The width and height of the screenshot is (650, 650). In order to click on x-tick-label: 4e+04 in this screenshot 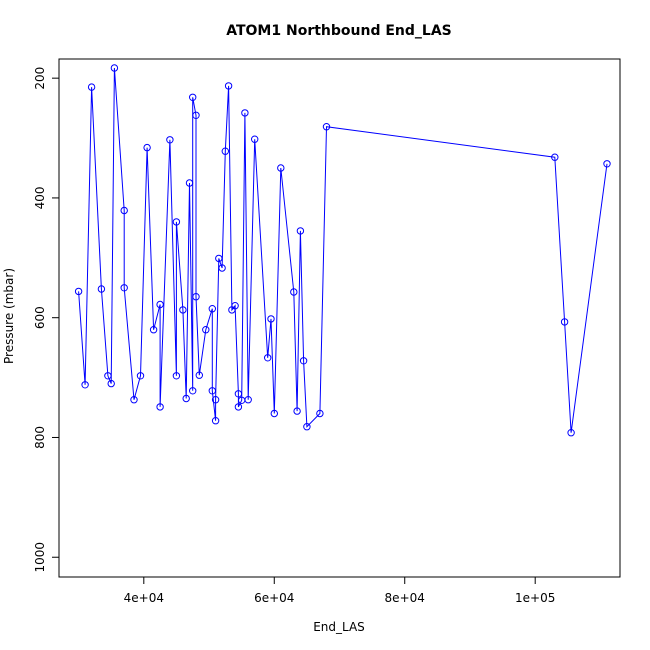, I will do `click(144, 598)`.